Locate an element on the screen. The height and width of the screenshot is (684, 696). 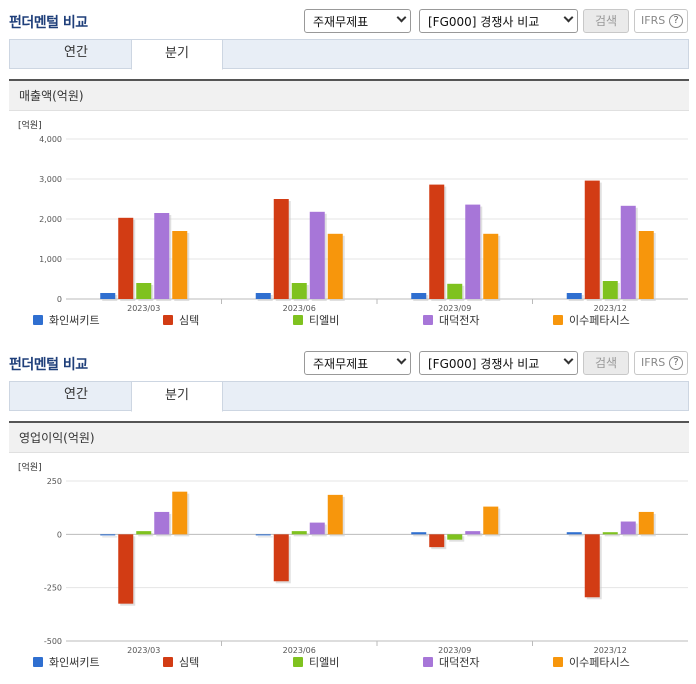
compare-group-value: [FG000] 경쟁사 비교 is located at coordinates (484, 364).